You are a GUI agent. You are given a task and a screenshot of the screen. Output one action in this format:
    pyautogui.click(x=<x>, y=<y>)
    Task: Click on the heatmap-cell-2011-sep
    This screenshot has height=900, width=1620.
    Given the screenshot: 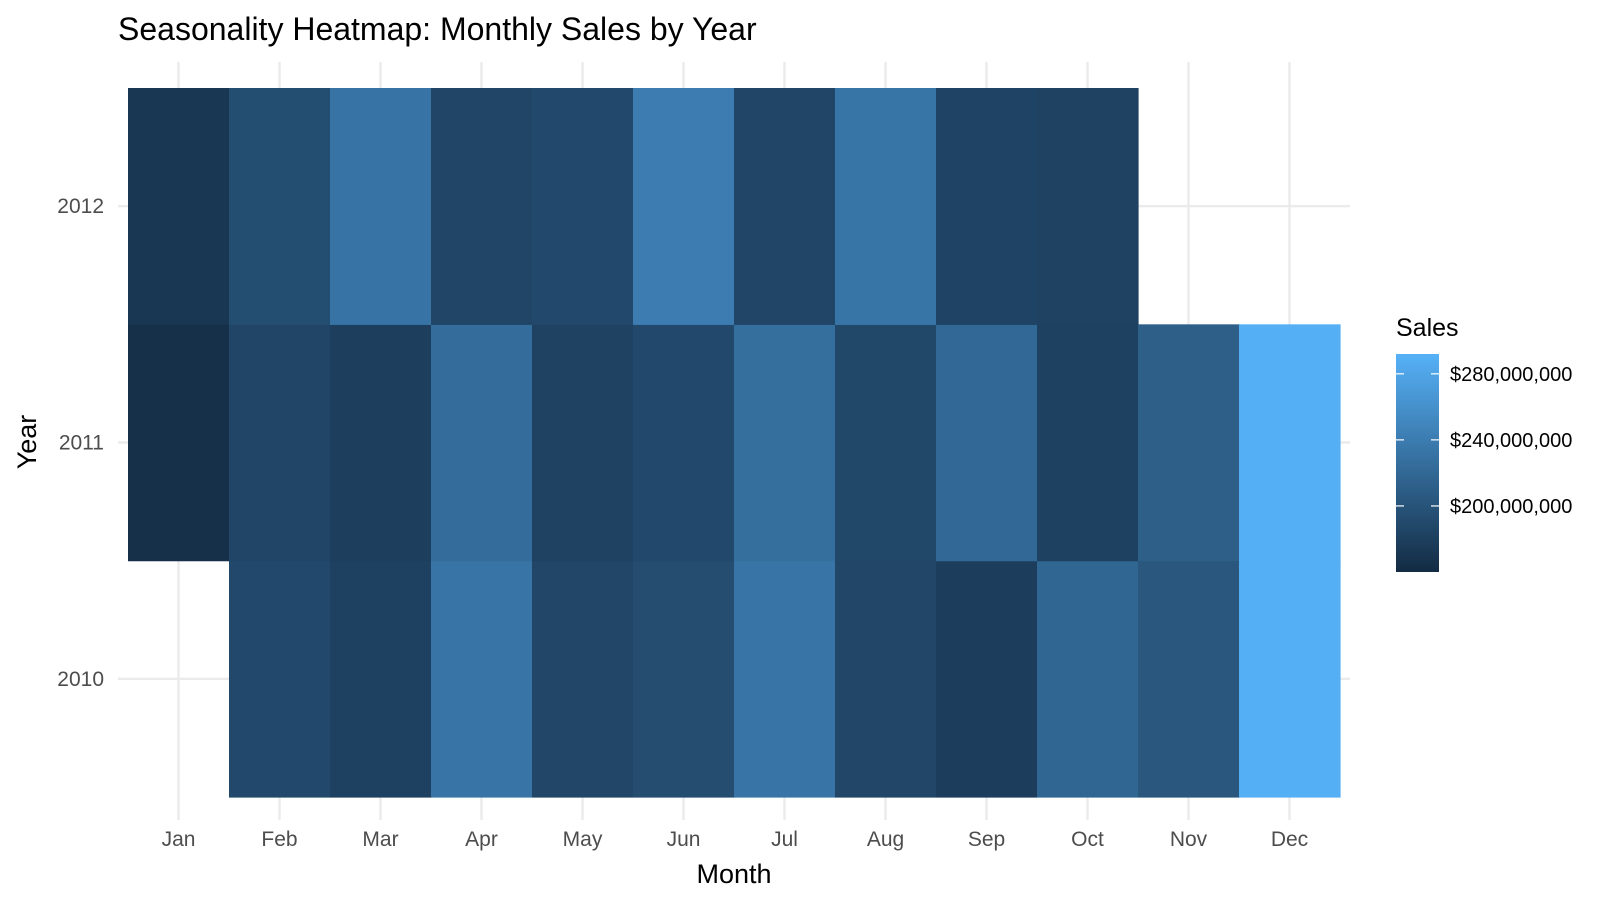 What is the action you would take?
    pyautogui.click(x=987, y=443)
    